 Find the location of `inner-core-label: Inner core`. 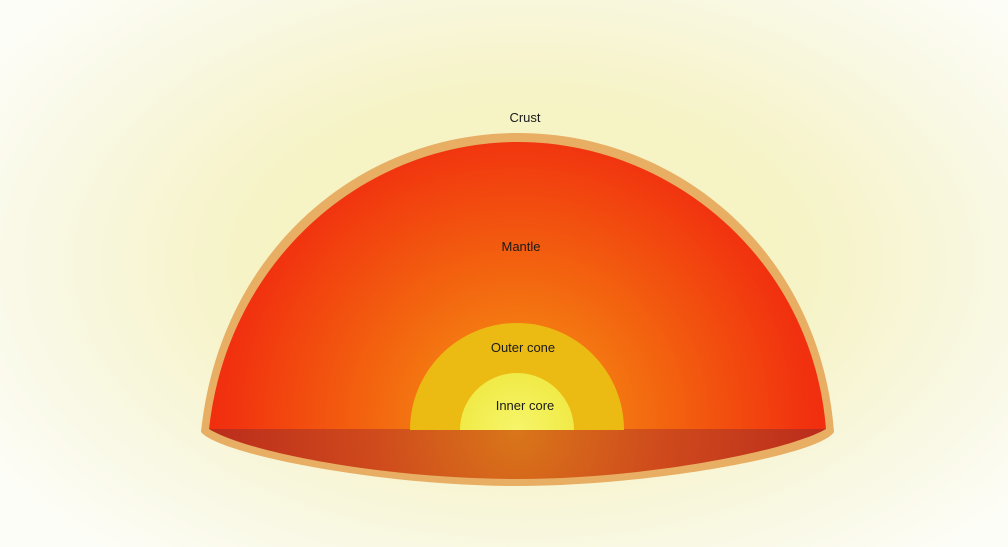

inner-core-label: Inner core is located at coordinates (525, 405).